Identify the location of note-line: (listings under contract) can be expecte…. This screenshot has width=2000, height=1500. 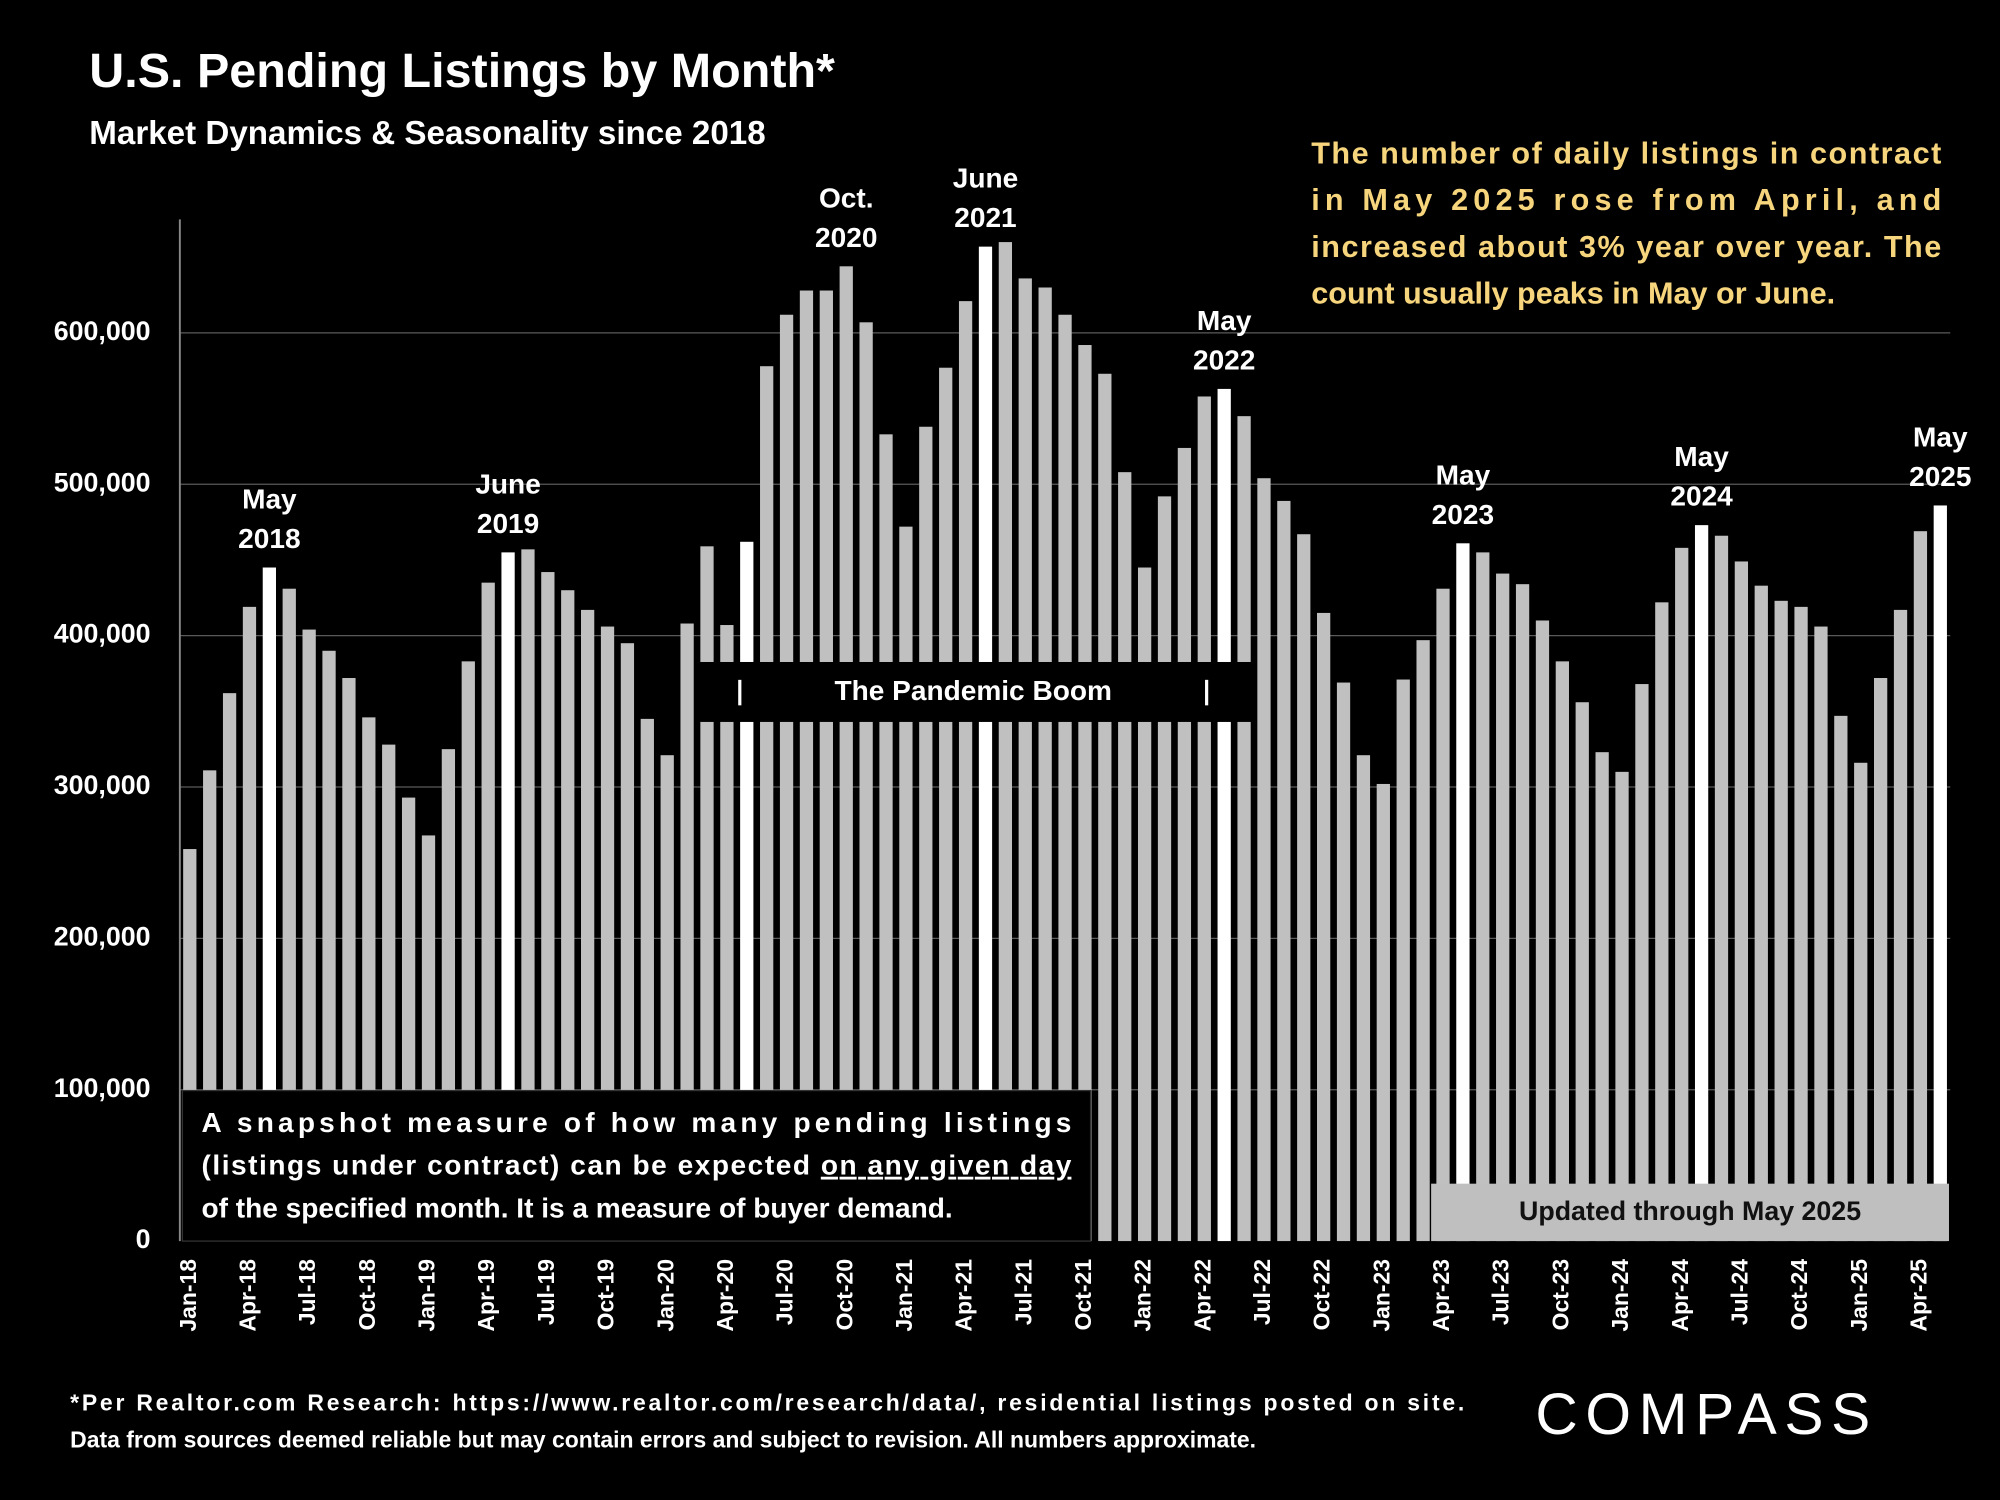
(637, 1165).